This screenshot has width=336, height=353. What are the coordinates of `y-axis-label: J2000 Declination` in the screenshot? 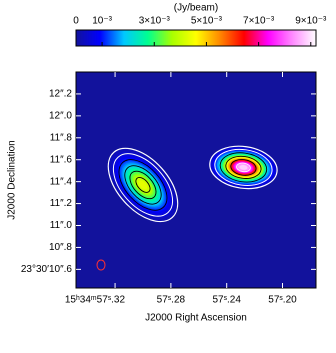 It's located at (12, 180).